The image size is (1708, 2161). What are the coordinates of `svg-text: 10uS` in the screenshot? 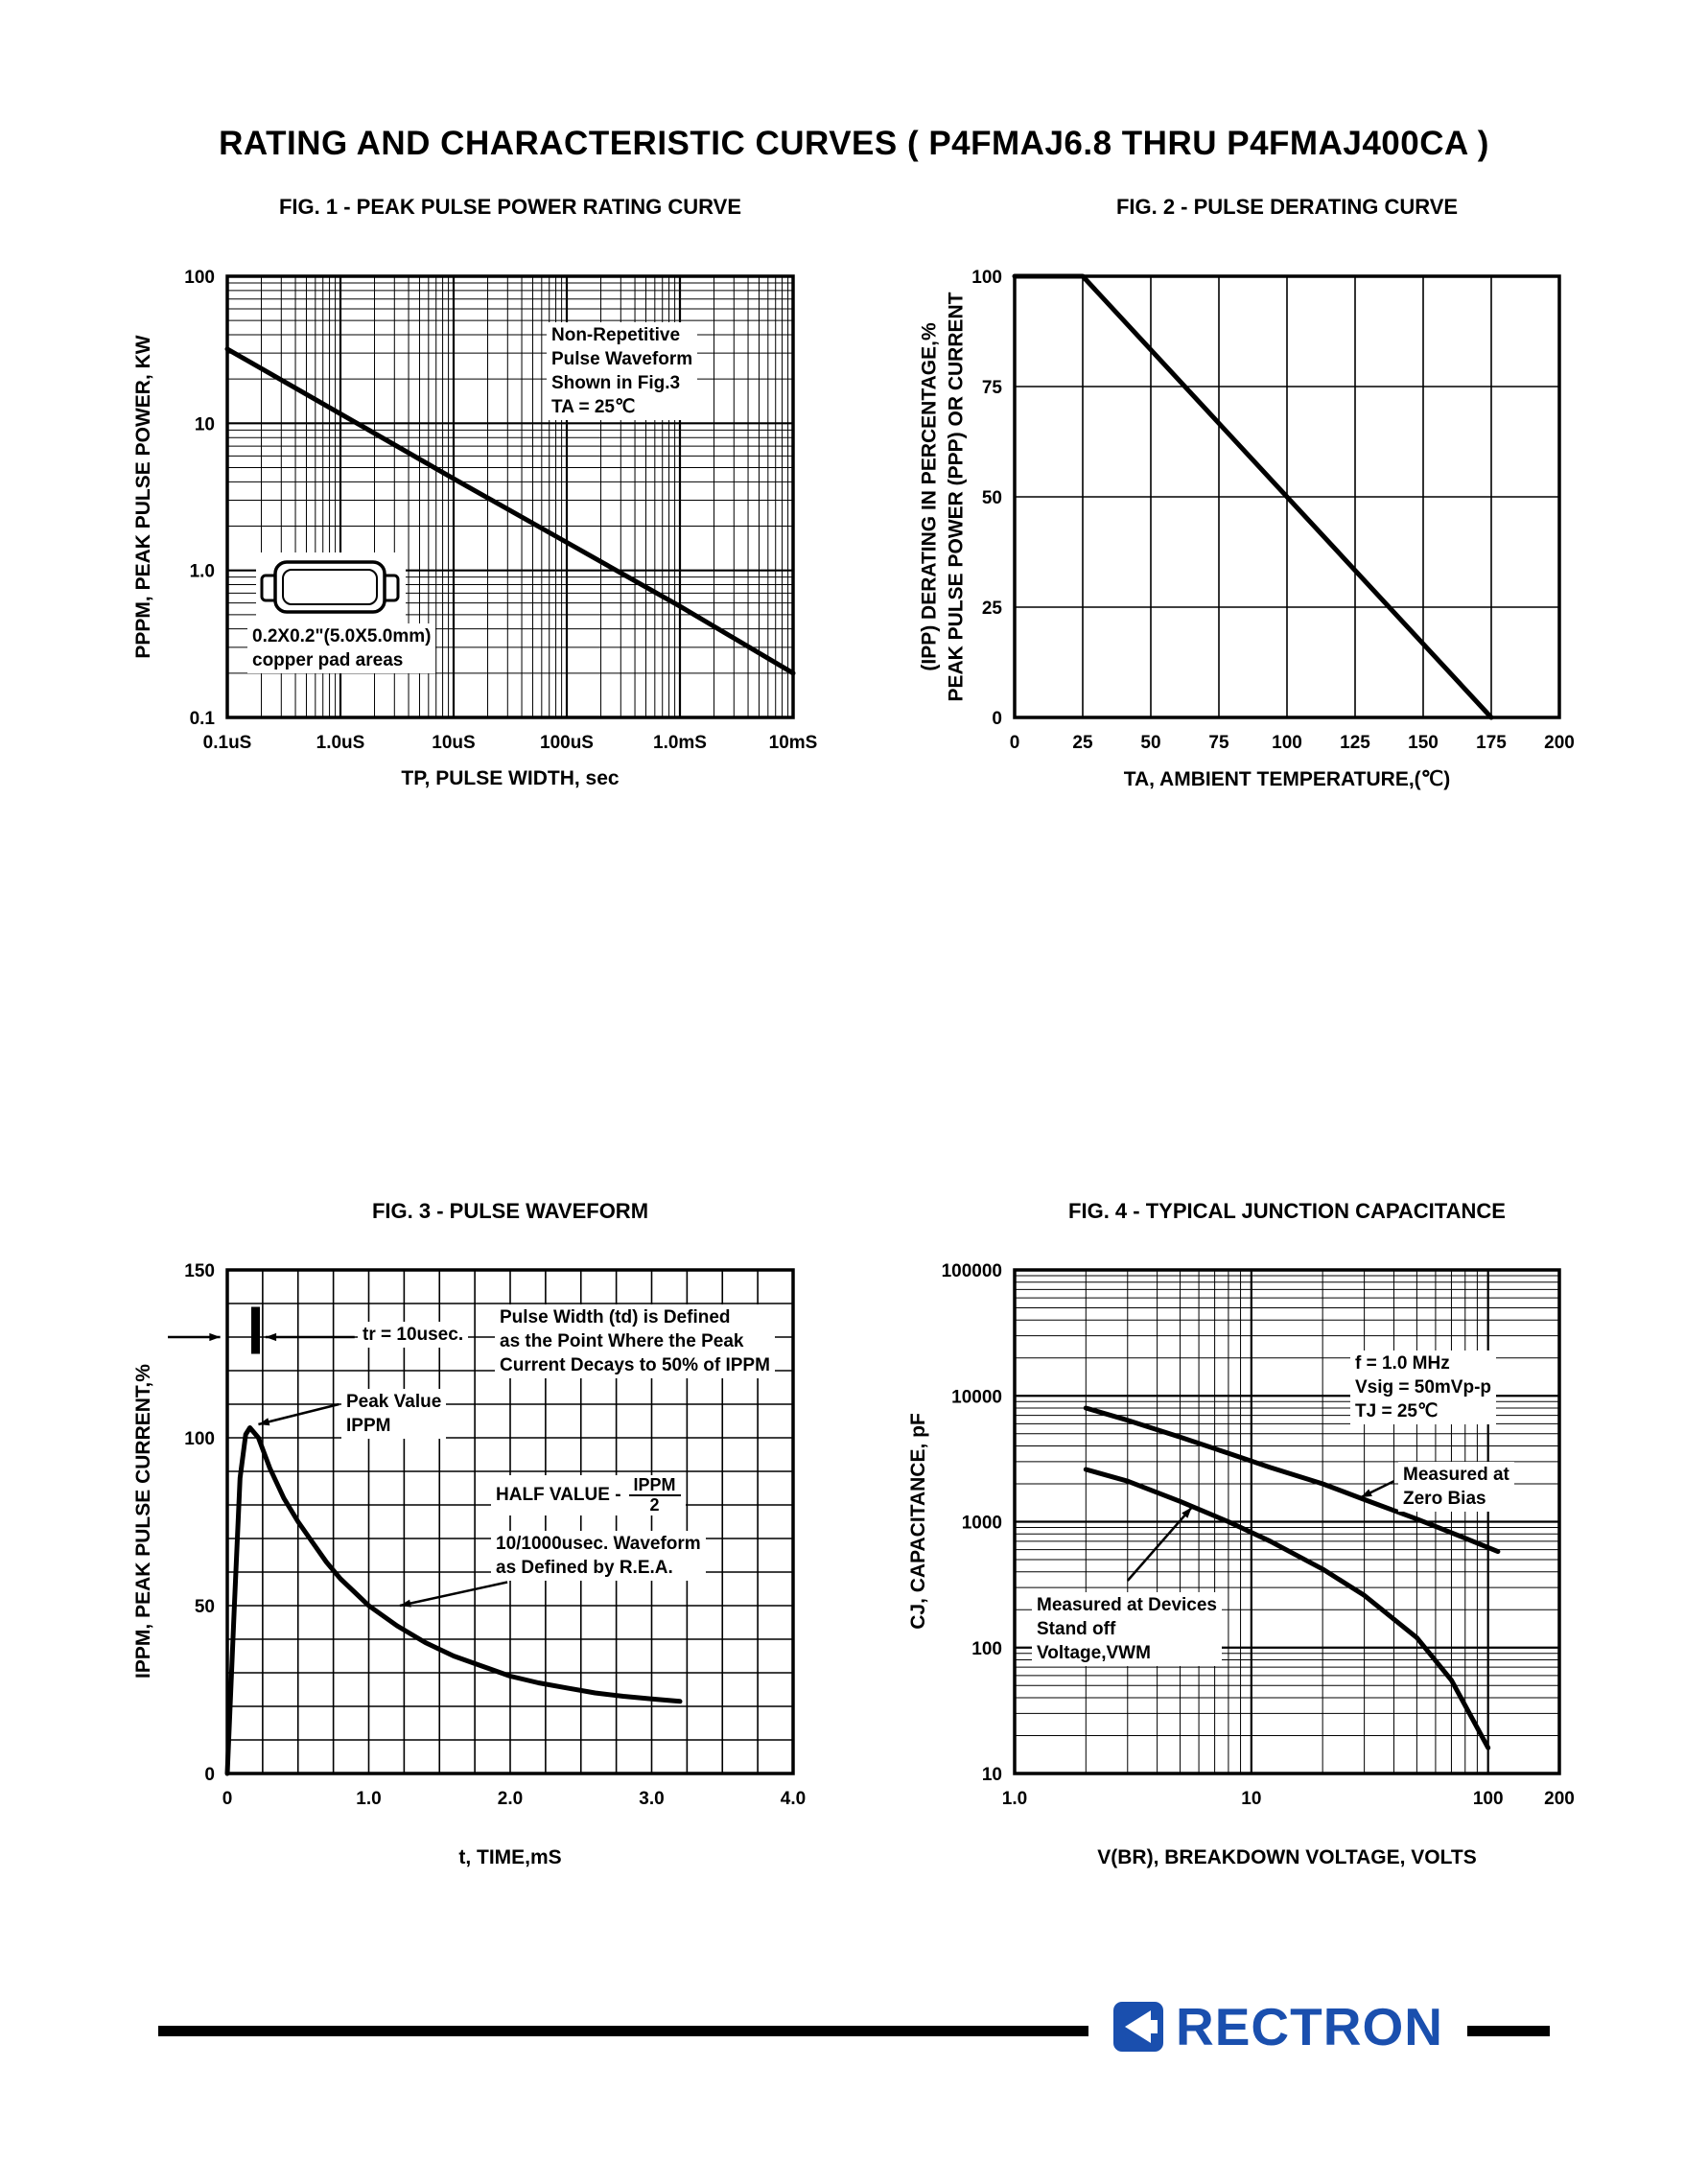 It's located at (454, 743).